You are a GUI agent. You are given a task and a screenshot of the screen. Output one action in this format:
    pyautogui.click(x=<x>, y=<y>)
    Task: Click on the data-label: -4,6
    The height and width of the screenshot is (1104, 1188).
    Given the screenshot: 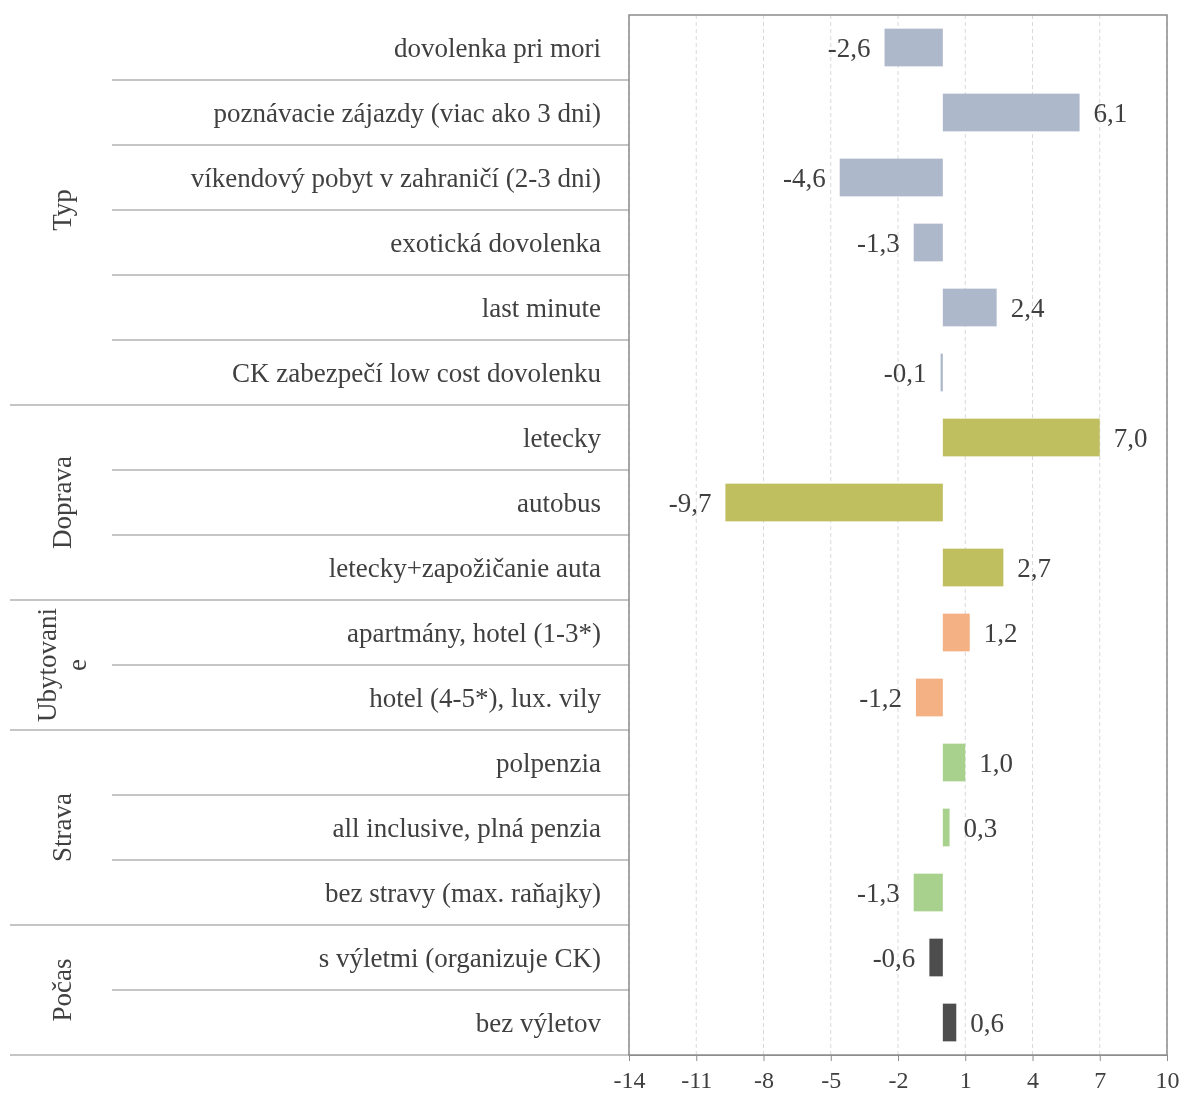 What is the action you would take?
    pyautogui.click(x=804, y=177)
    